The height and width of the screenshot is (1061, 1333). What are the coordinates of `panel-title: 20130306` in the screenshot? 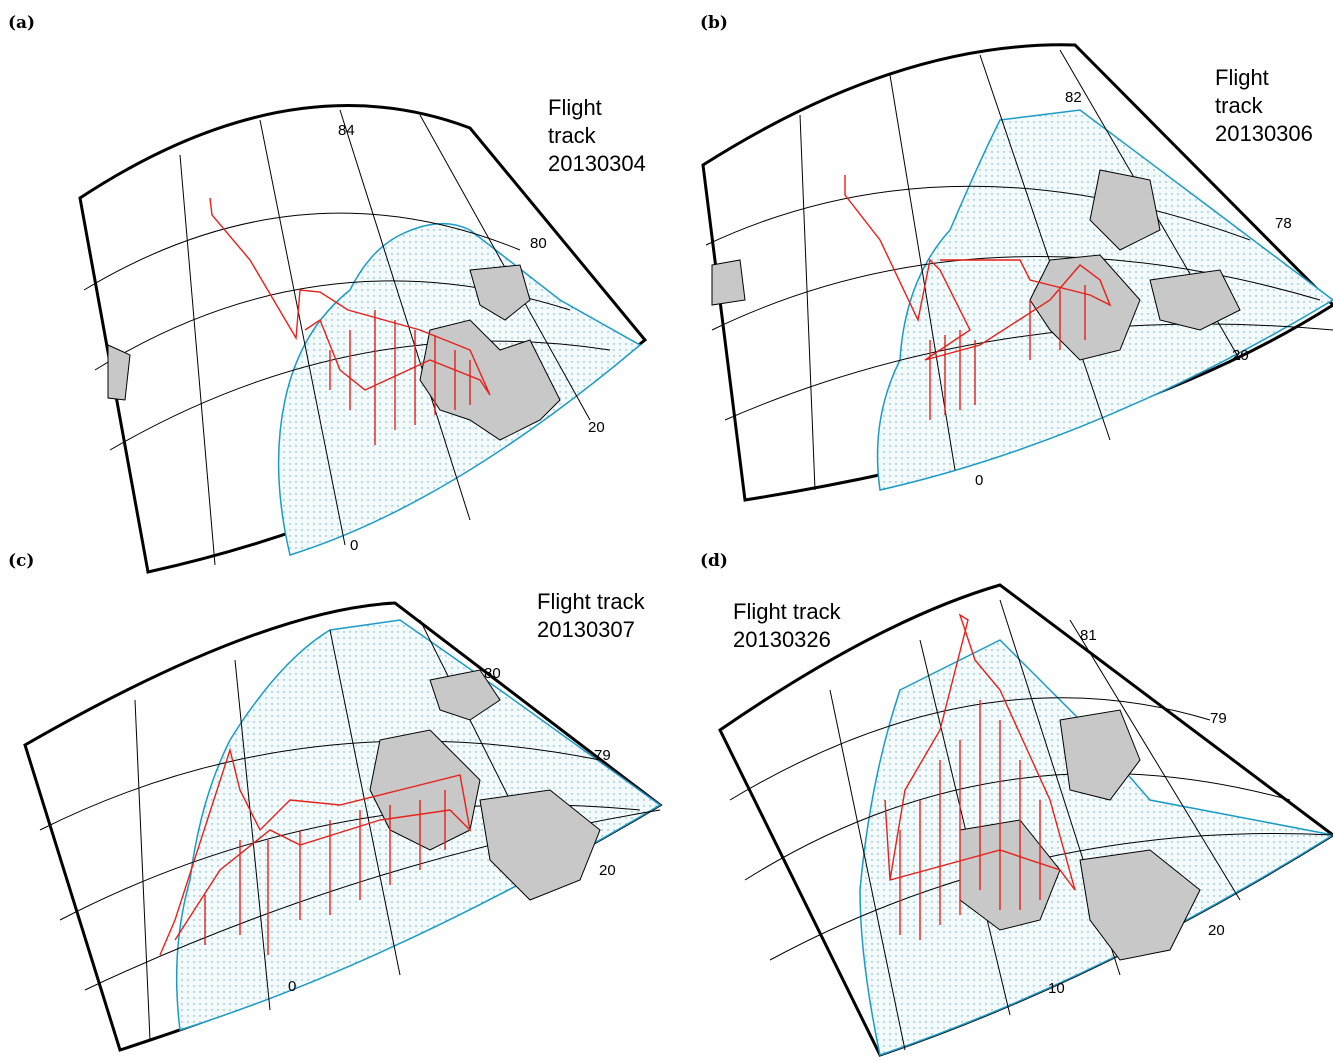 It's located at (1264, 133).